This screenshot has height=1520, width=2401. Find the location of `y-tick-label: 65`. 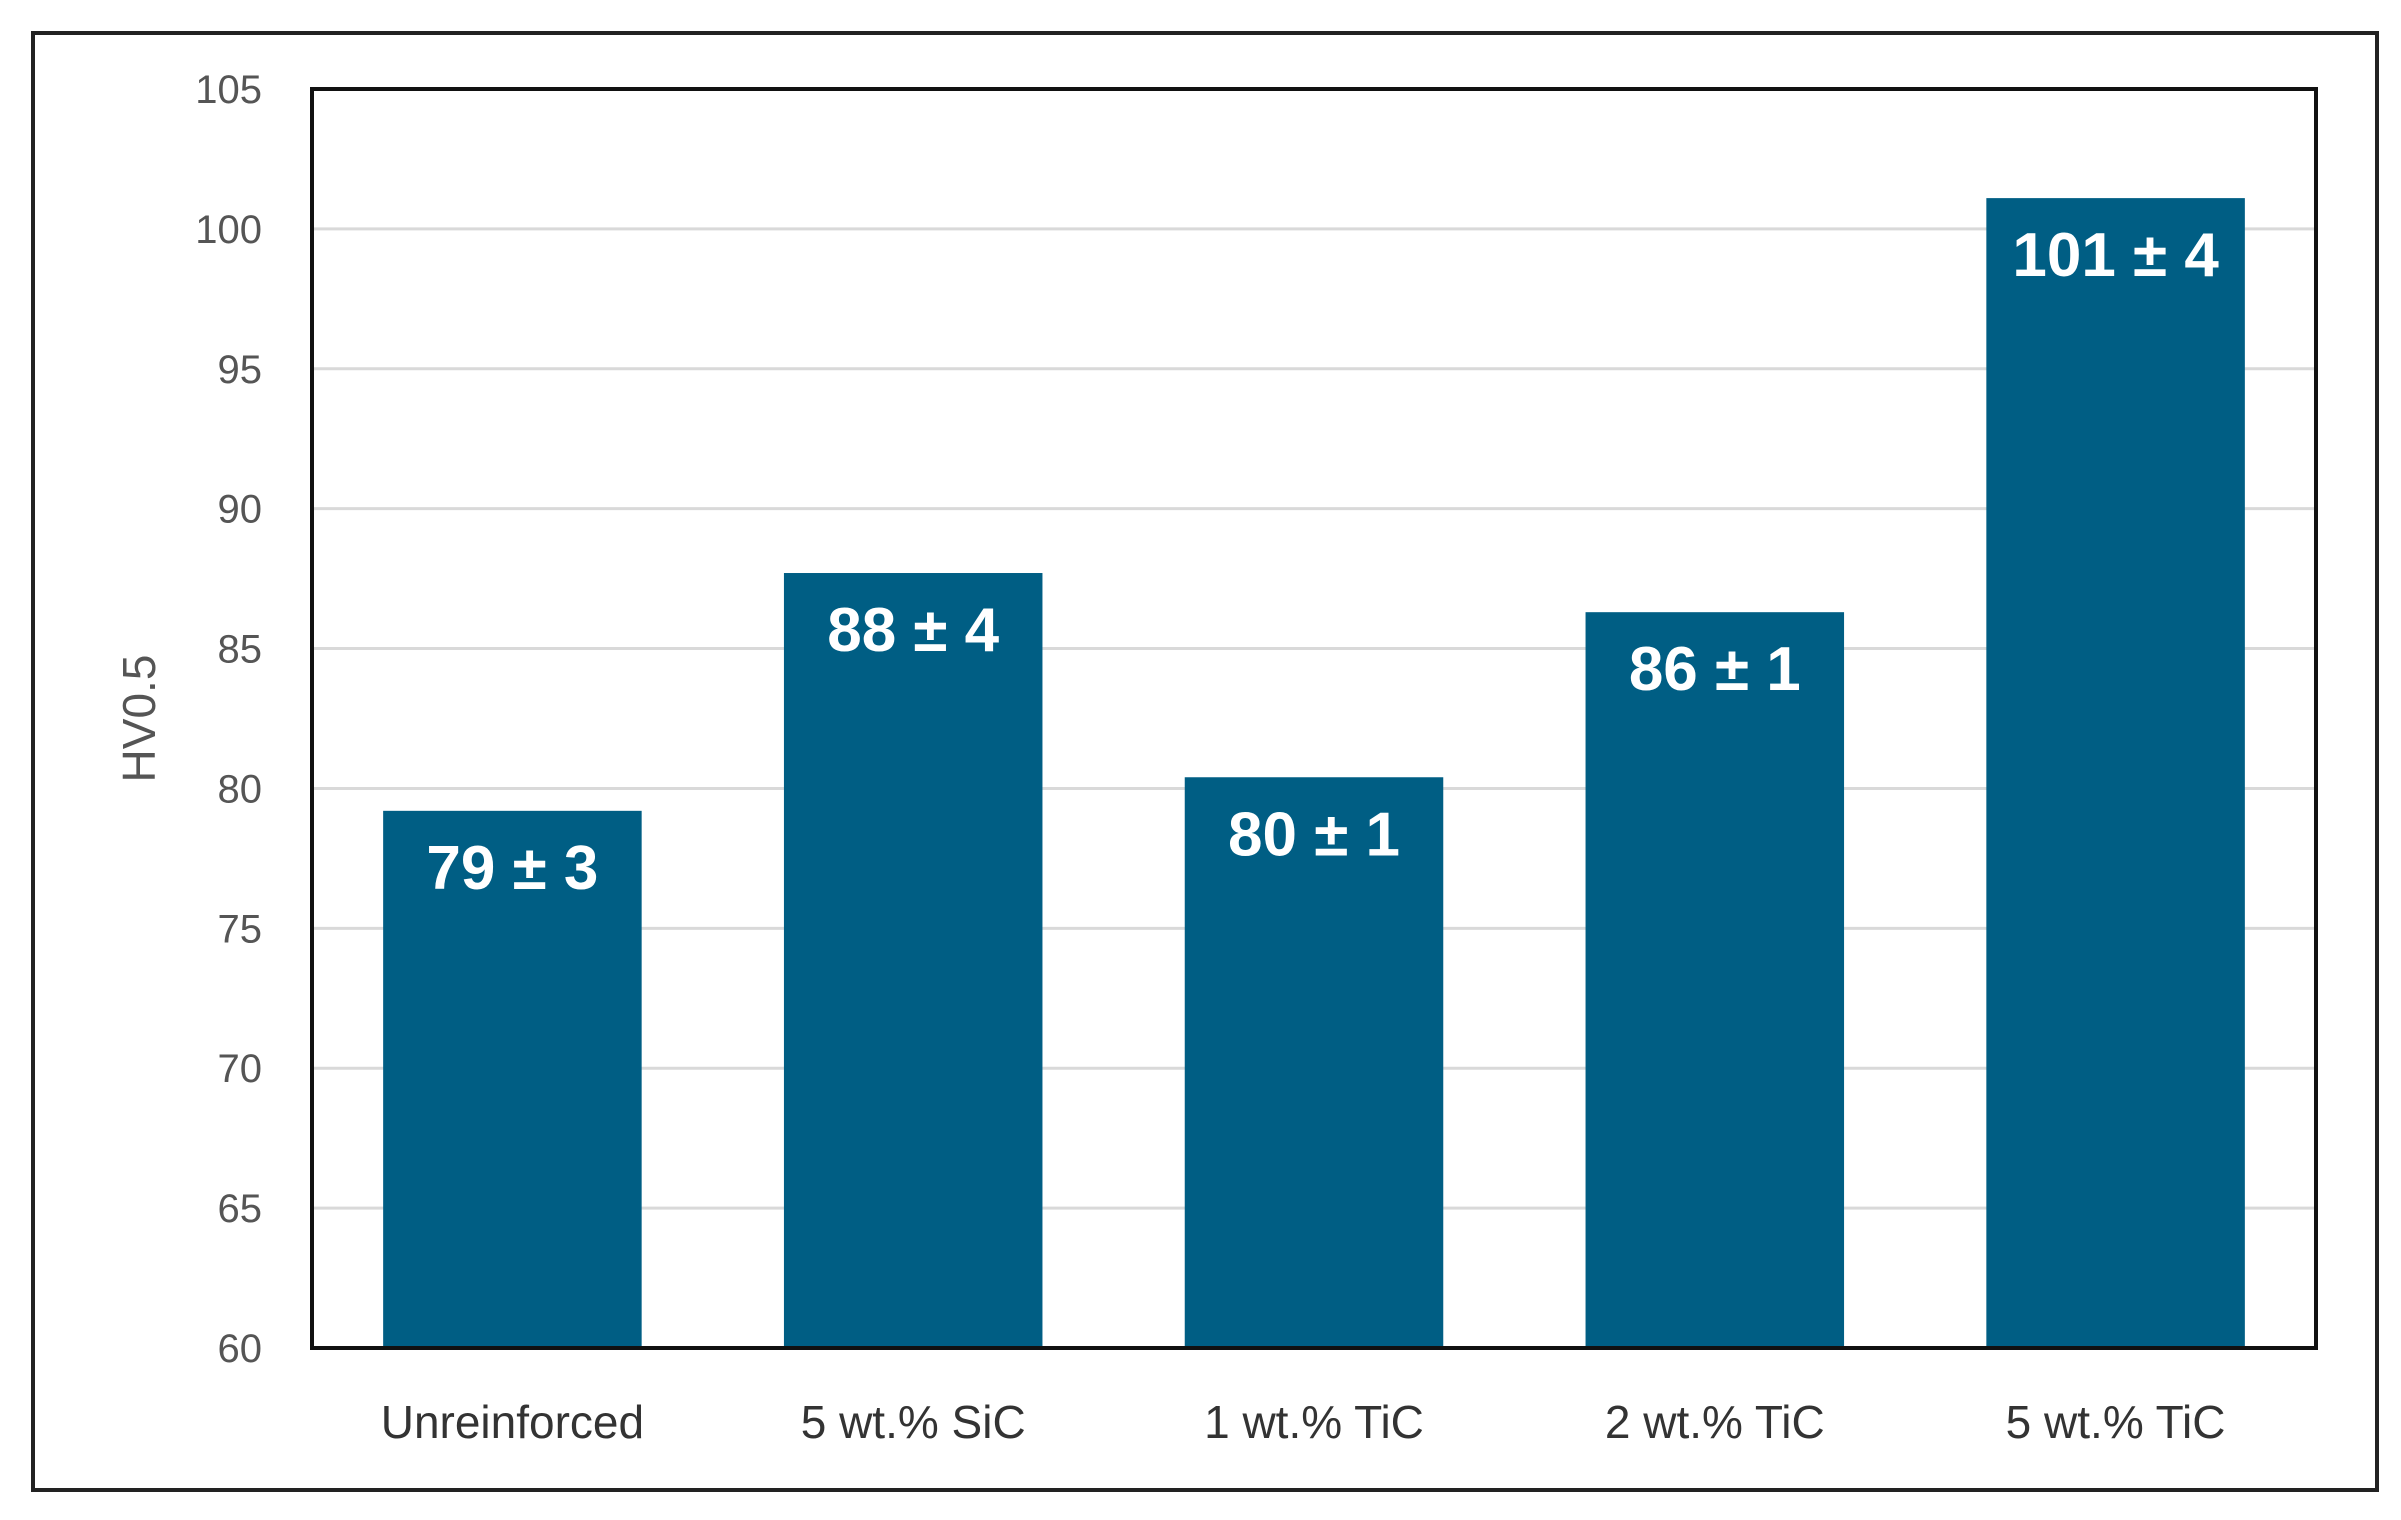

y-tick-label: 65 is located at coordinates (240, 1209).